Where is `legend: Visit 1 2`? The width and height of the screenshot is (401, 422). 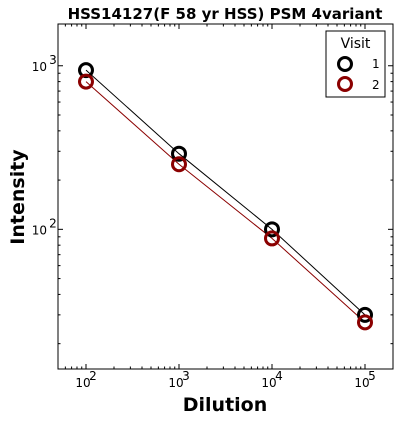
legend: Visit 1 2 is located at coordinates (355, 64).